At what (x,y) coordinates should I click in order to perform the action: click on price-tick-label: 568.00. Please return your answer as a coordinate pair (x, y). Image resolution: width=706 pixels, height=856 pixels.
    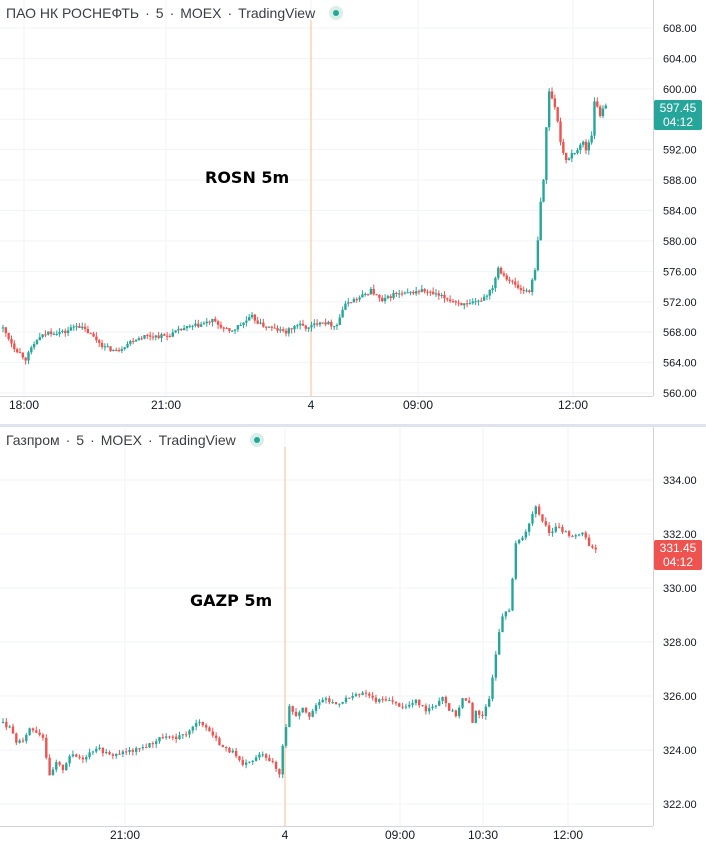
    Looking at the image, I should click on (680, 333).